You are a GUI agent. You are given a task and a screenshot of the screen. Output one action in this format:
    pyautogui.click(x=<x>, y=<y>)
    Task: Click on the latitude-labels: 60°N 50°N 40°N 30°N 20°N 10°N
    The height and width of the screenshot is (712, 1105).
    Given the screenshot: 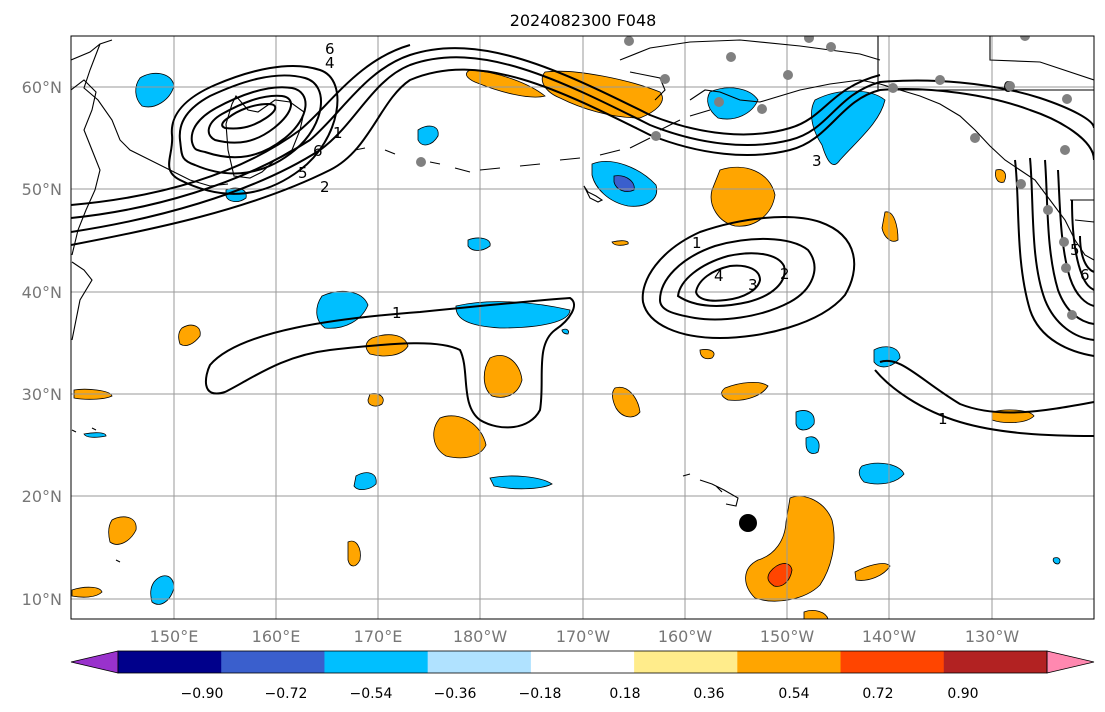 What is the action you would take?
    pyautogui.click(x=42, y=343)
    